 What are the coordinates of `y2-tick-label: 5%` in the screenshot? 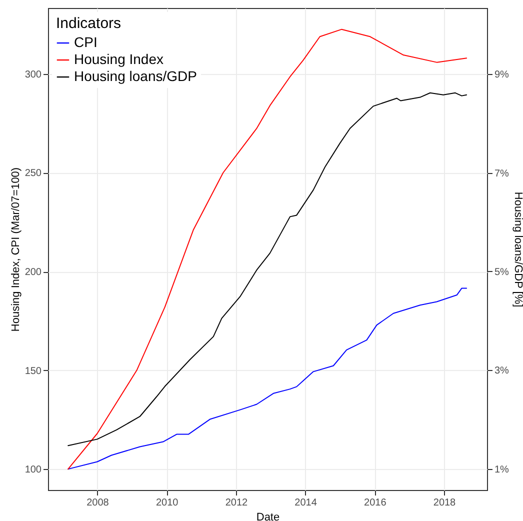 It's located at (502, 272).